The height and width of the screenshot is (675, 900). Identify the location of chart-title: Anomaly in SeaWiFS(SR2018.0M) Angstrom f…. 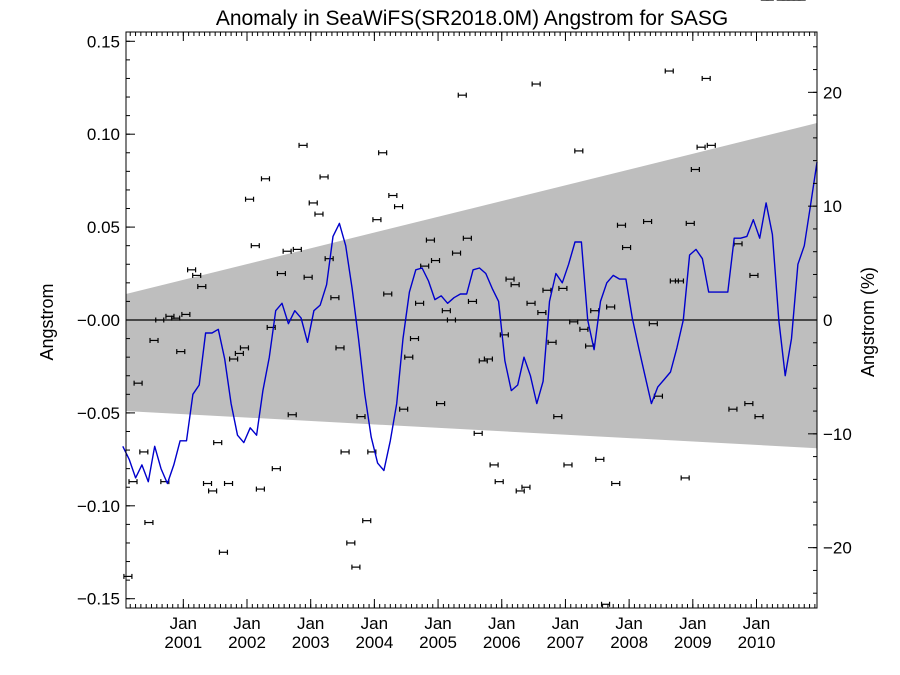
(472, 18).